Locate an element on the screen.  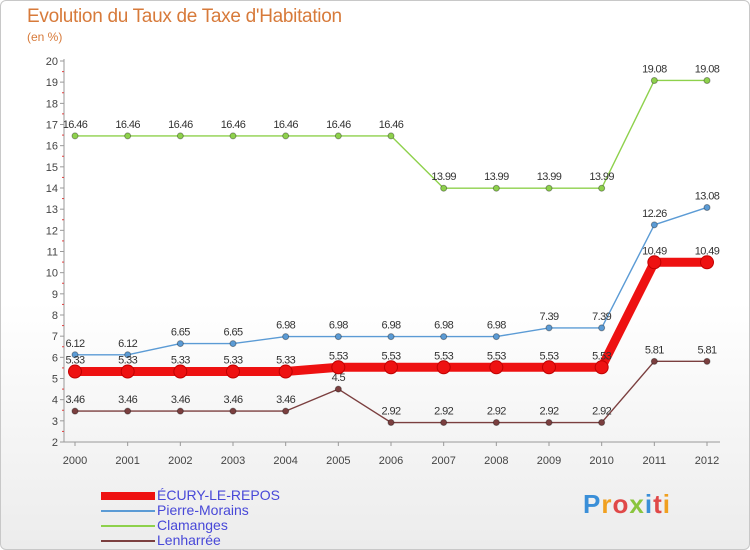
data-label: 10.49 is located at coordinates (654, 251).